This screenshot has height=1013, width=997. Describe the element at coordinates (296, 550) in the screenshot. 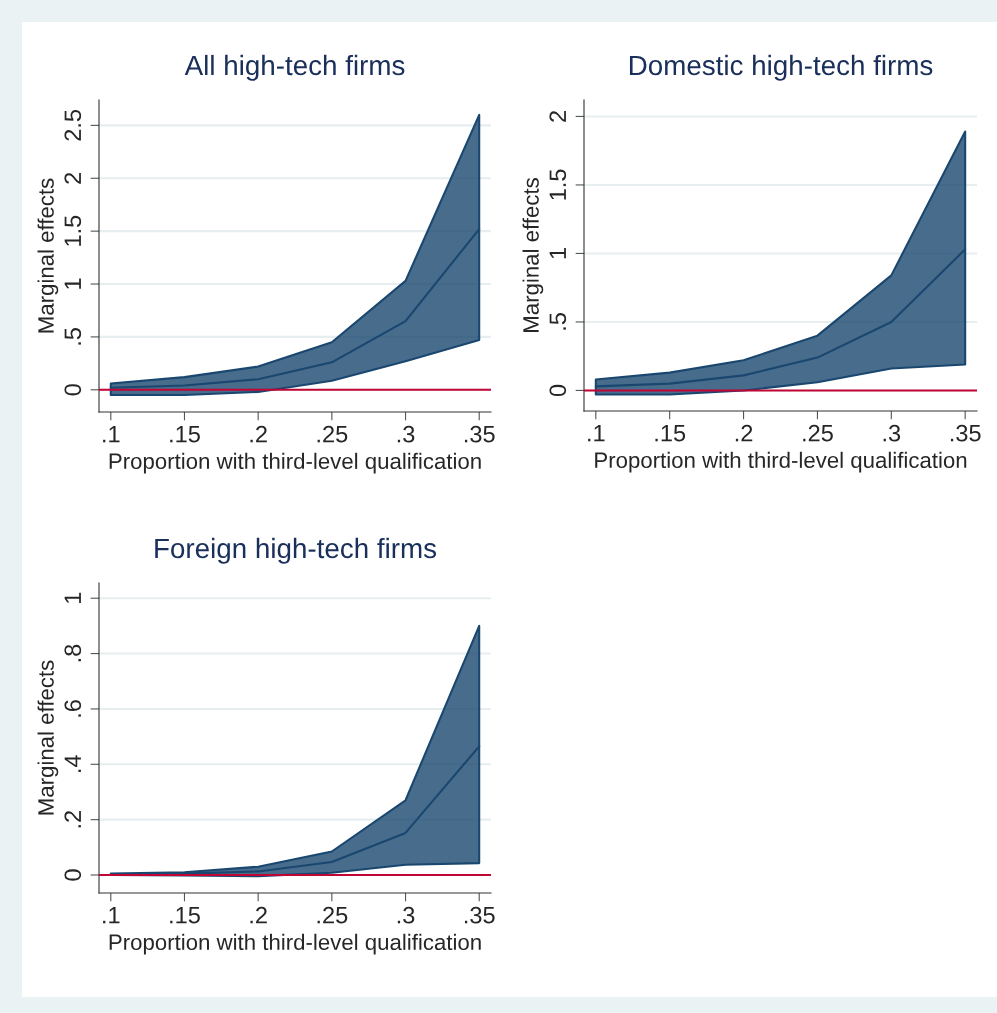

I see `chart-title: Foreign high-tech firms` at that location.